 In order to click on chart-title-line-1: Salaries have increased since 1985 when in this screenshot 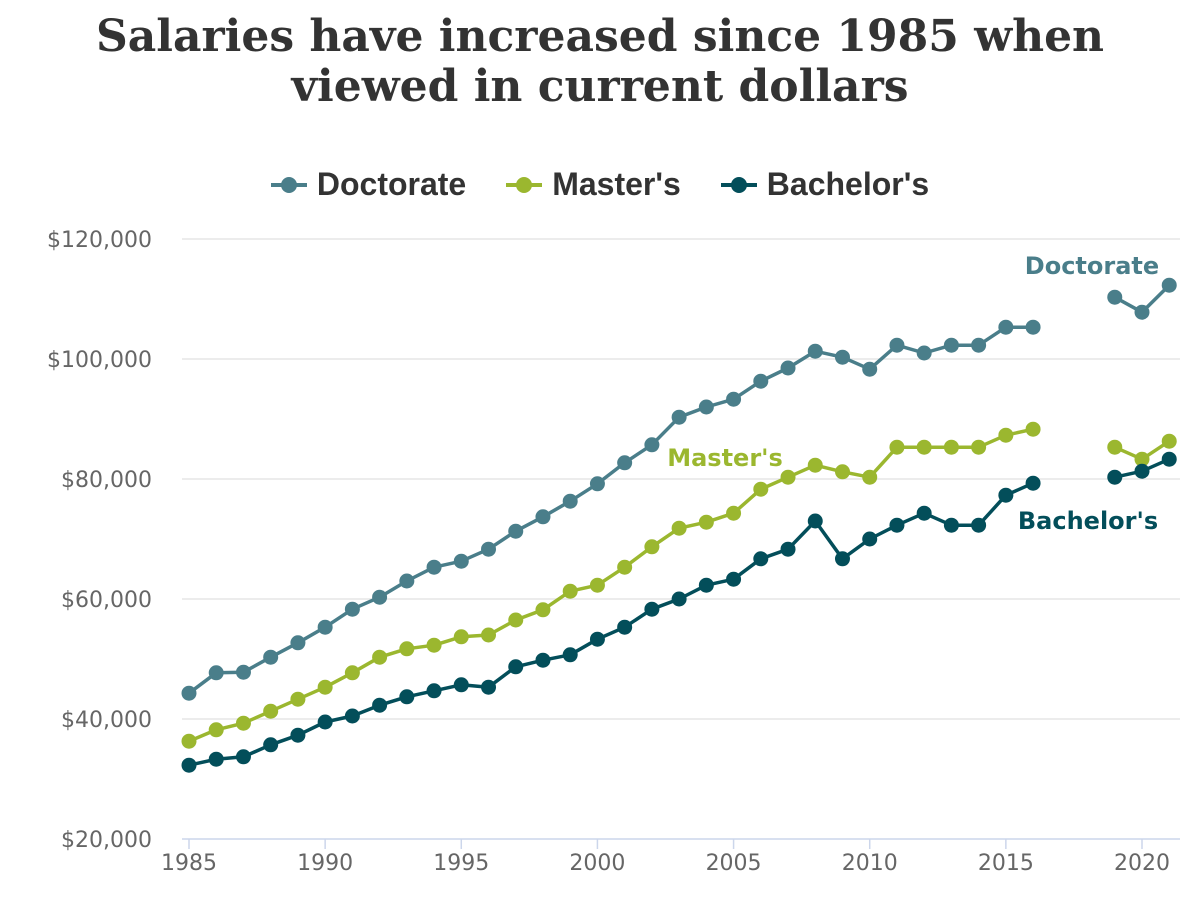, I will do `click(600, 36)`.